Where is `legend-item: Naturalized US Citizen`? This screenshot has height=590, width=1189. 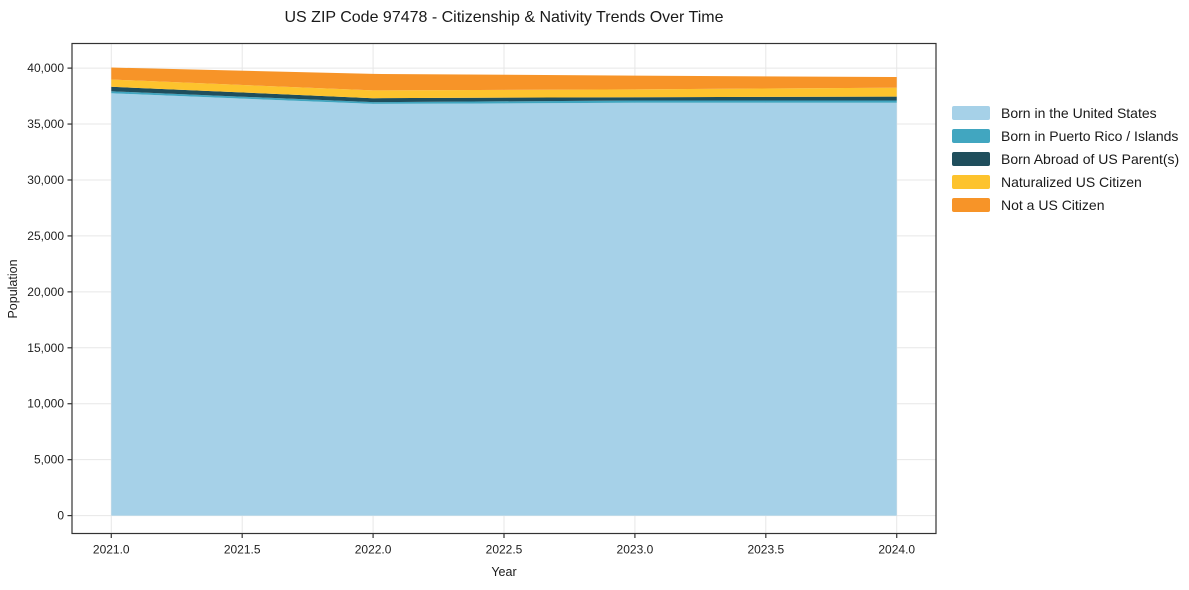 legend-item: Naturalized US Citizen is located at coordinates (1065, 182).